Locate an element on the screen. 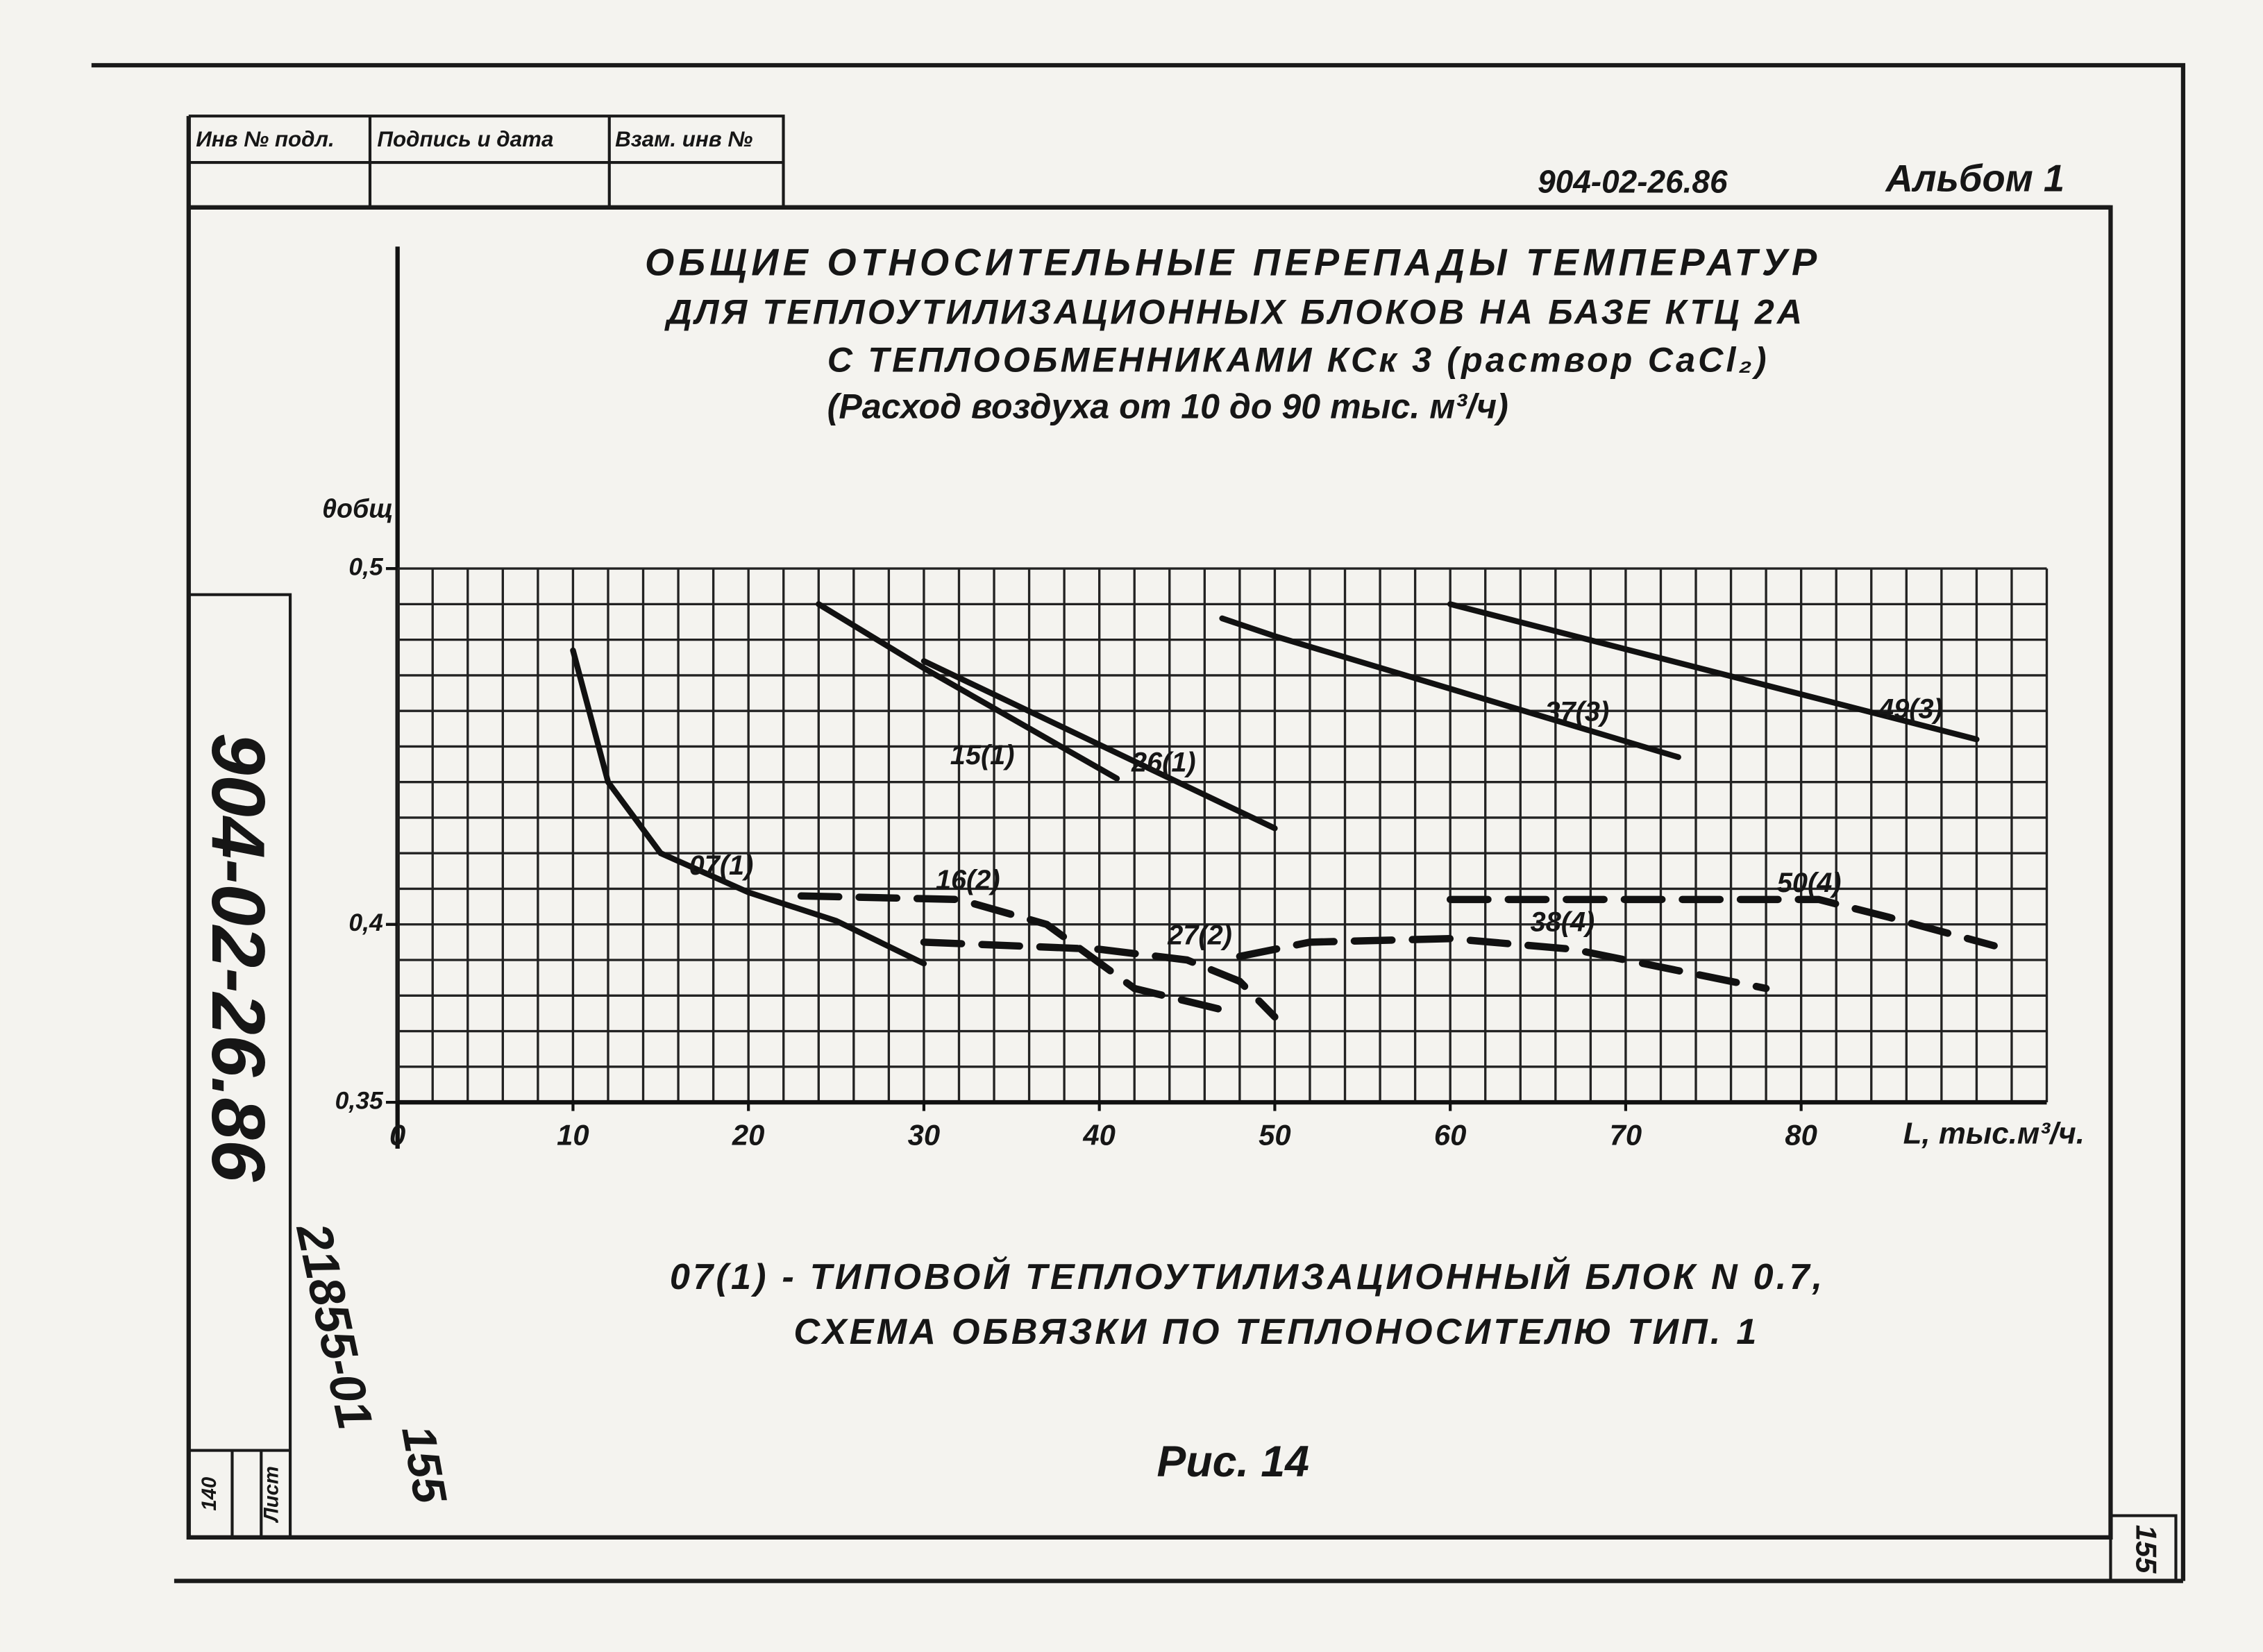 The height and width of the screenshot is (1652, 2263). sheet-label: Лист is located at coordinates (272, 1494).